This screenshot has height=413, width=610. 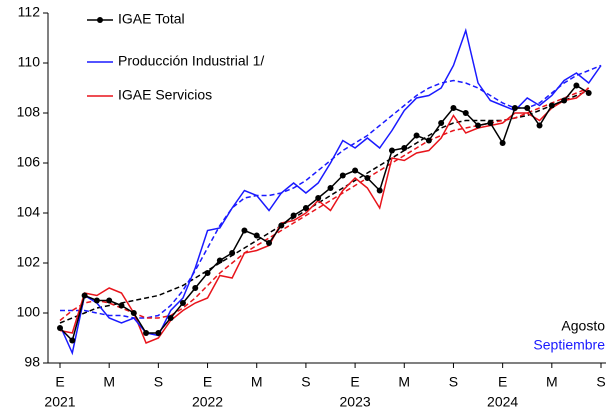 I want to click on y-tick-label: 112, so click(x=29, y=12).